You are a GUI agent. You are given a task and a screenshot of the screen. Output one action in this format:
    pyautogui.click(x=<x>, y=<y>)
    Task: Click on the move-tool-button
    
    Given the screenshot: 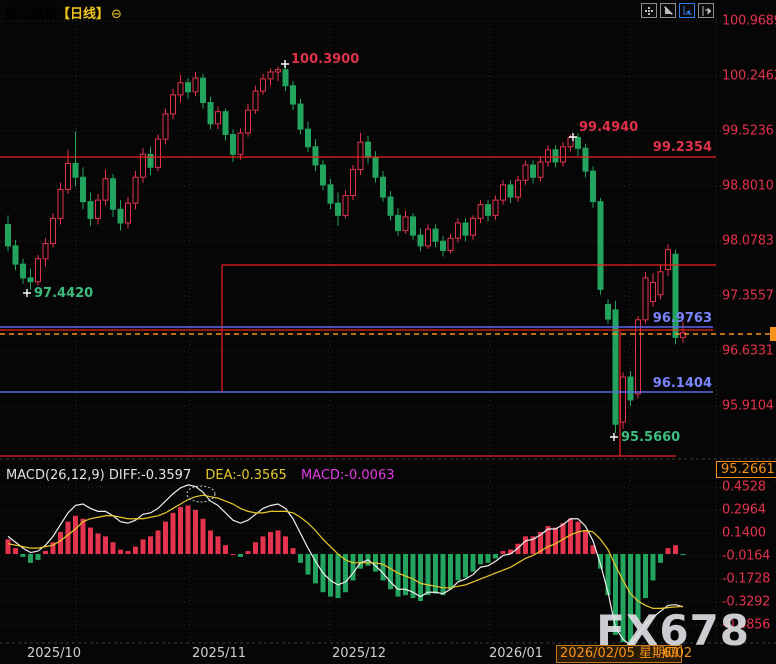 What is the action you would take?
    pyautogui.click(x=649, y=10)
    